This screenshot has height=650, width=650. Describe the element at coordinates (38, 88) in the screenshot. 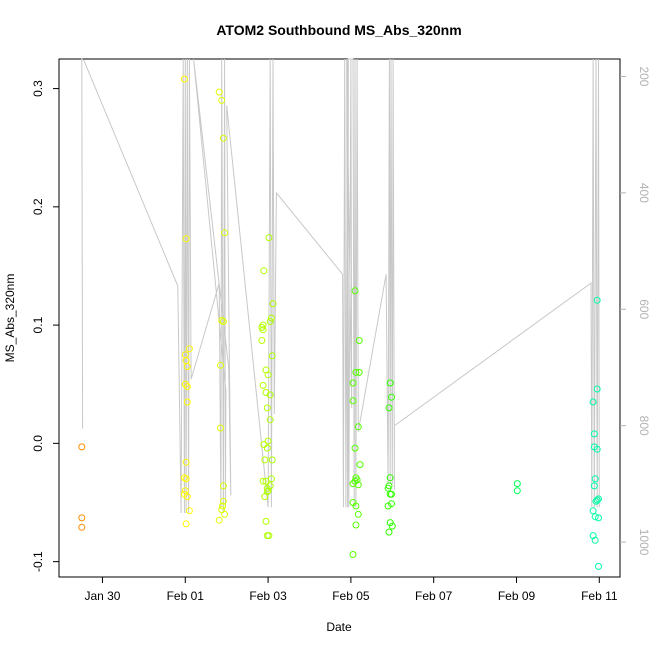

I see `y-tick-label: 0.3` at that location.